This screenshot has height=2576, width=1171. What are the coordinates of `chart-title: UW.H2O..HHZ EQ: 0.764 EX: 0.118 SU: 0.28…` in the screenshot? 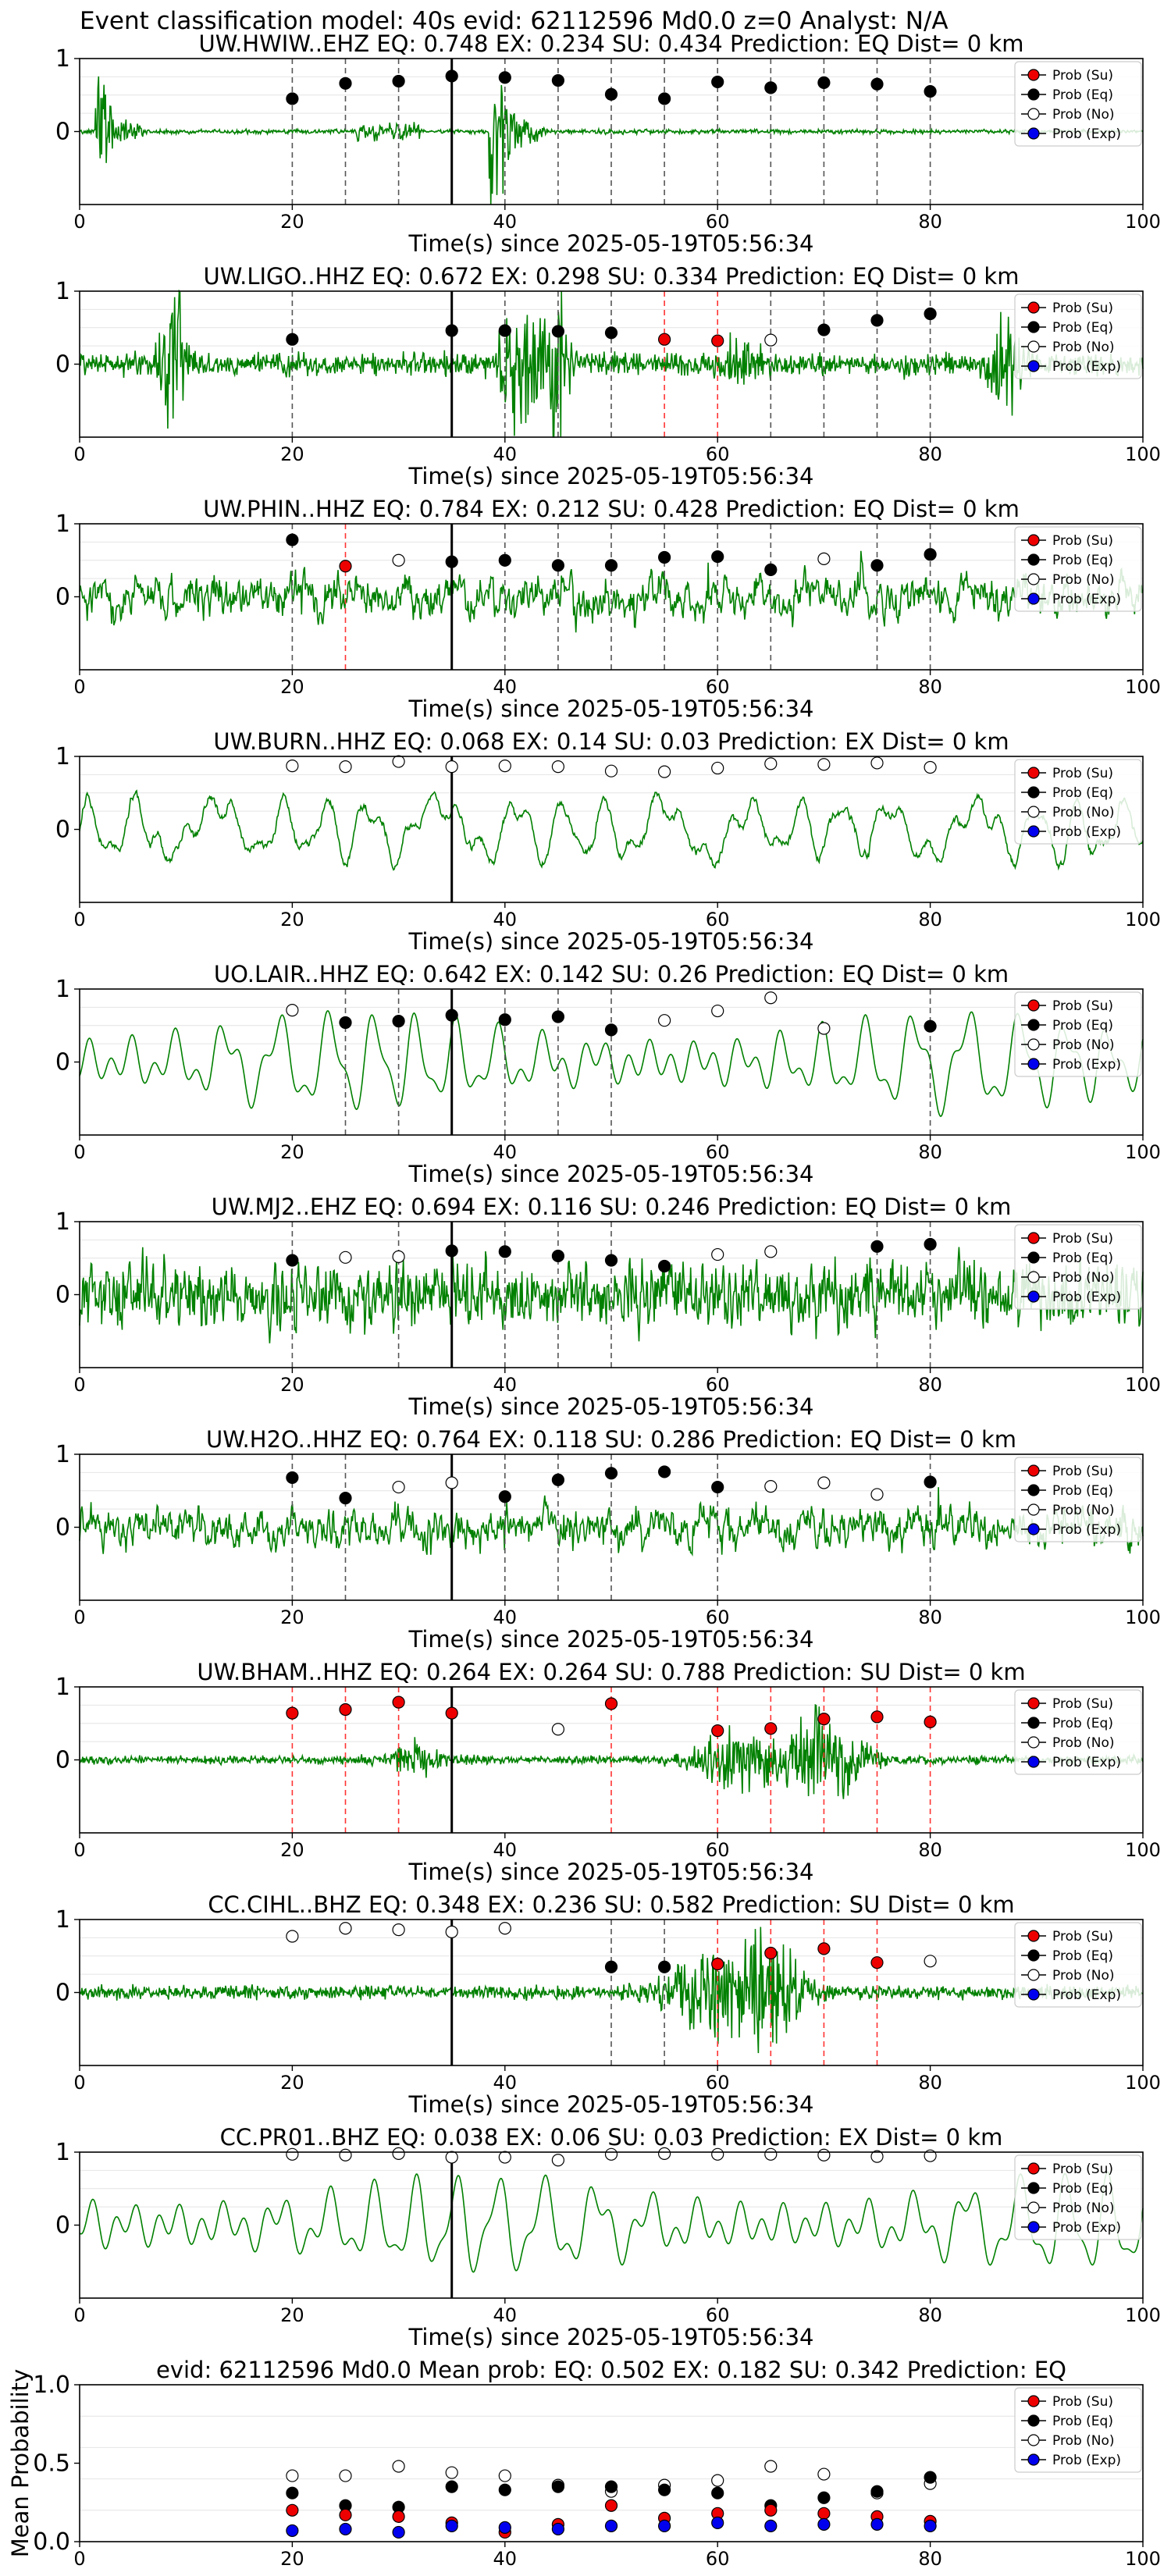 It's located at (611, 1439).